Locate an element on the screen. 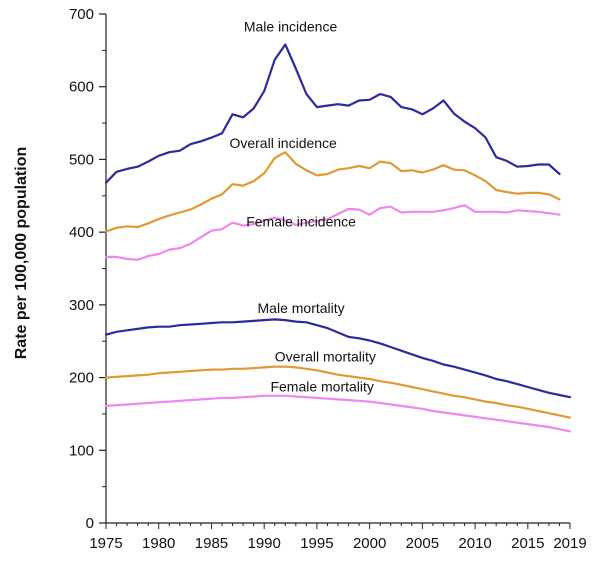  series-line-female-mortality is located at coordinates (338, 413).